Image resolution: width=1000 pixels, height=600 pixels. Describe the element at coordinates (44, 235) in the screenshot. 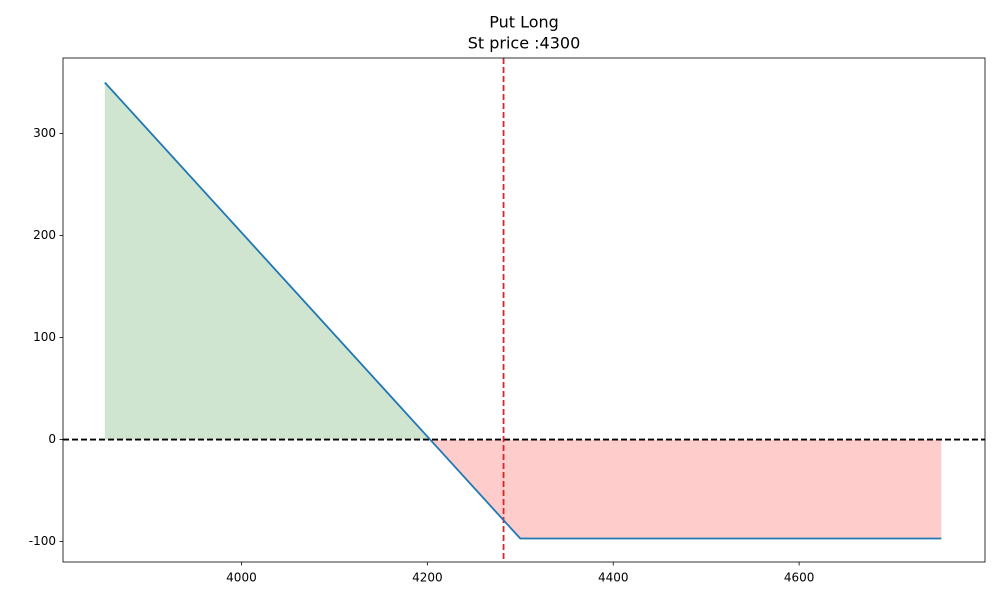

I see `y-tick-label: 200` at that location.